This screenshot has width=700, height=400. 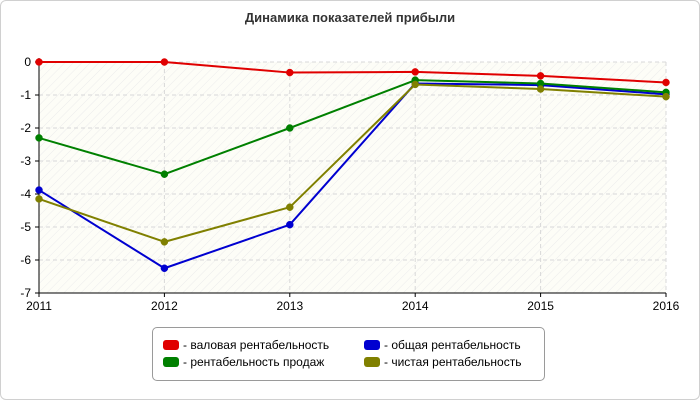 What do you see at coordinates (25, 260) in the screenshot?
I see `y-tick-label: -6` at bounding box center [25, 260].